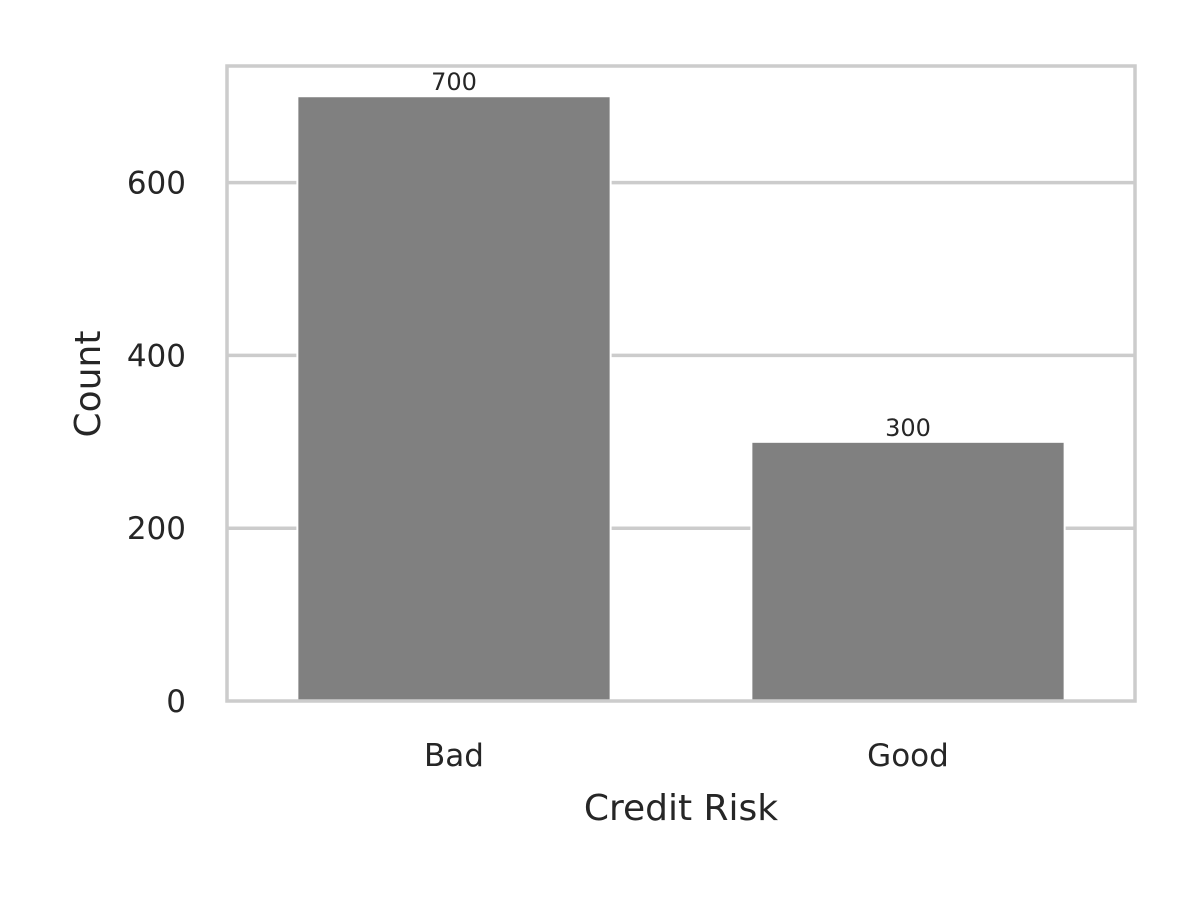 The height and width of the screenshot is (900, 1200). Describe the element at coordinates (454, 756) in the screenshot. I see `x-tick-label-bad: Bad` at that location.